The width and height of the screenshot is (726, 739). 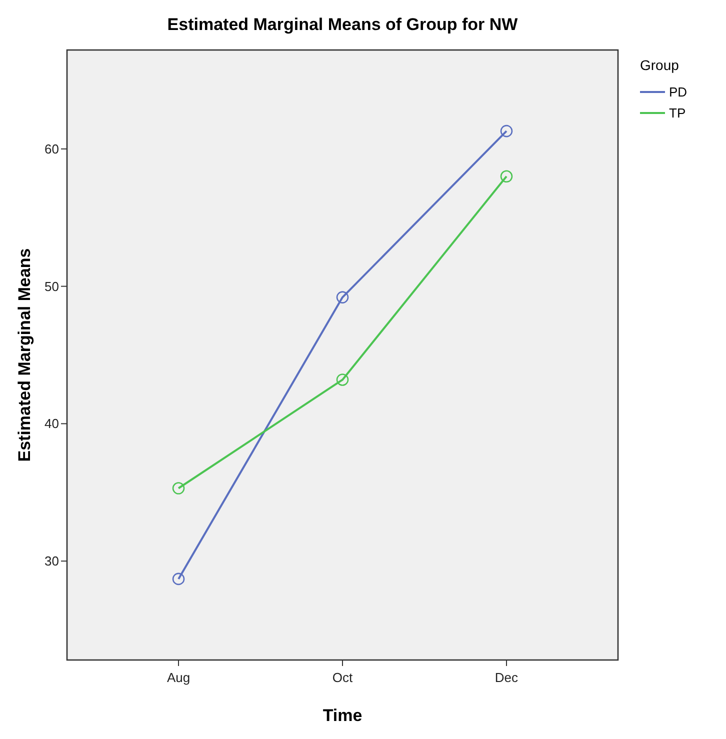 I want to click on y-tick-label: 50, so click(x=51, y=286).